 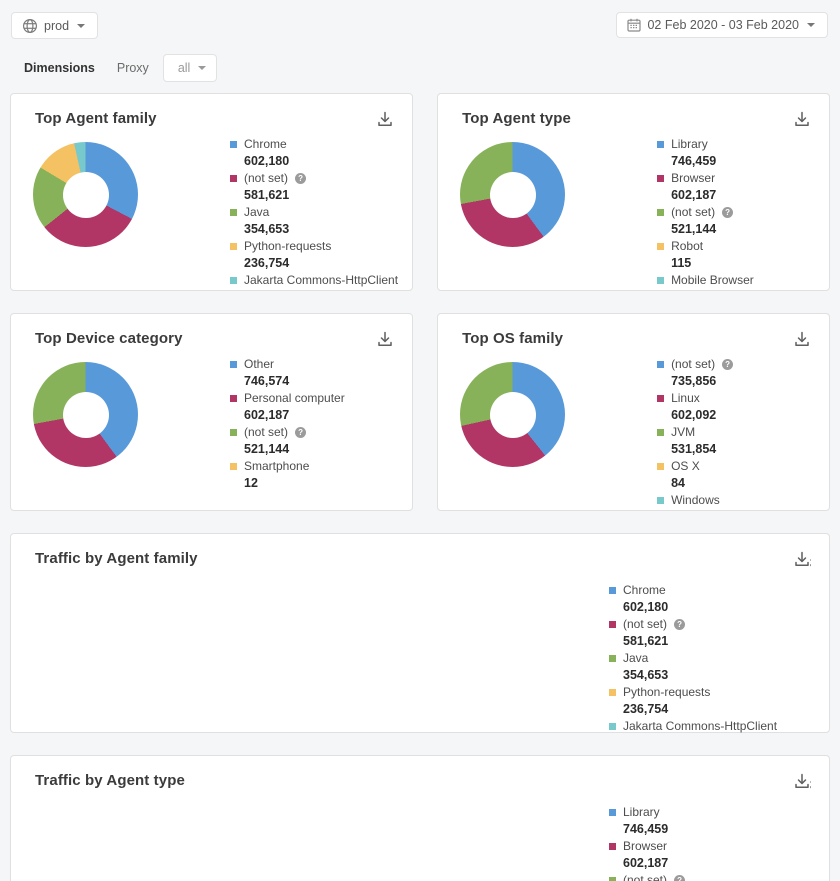 What do you see at coordinates (641, 812) in the screenshot?
I see `legend-label: Library` at bounding box center [641, 812].